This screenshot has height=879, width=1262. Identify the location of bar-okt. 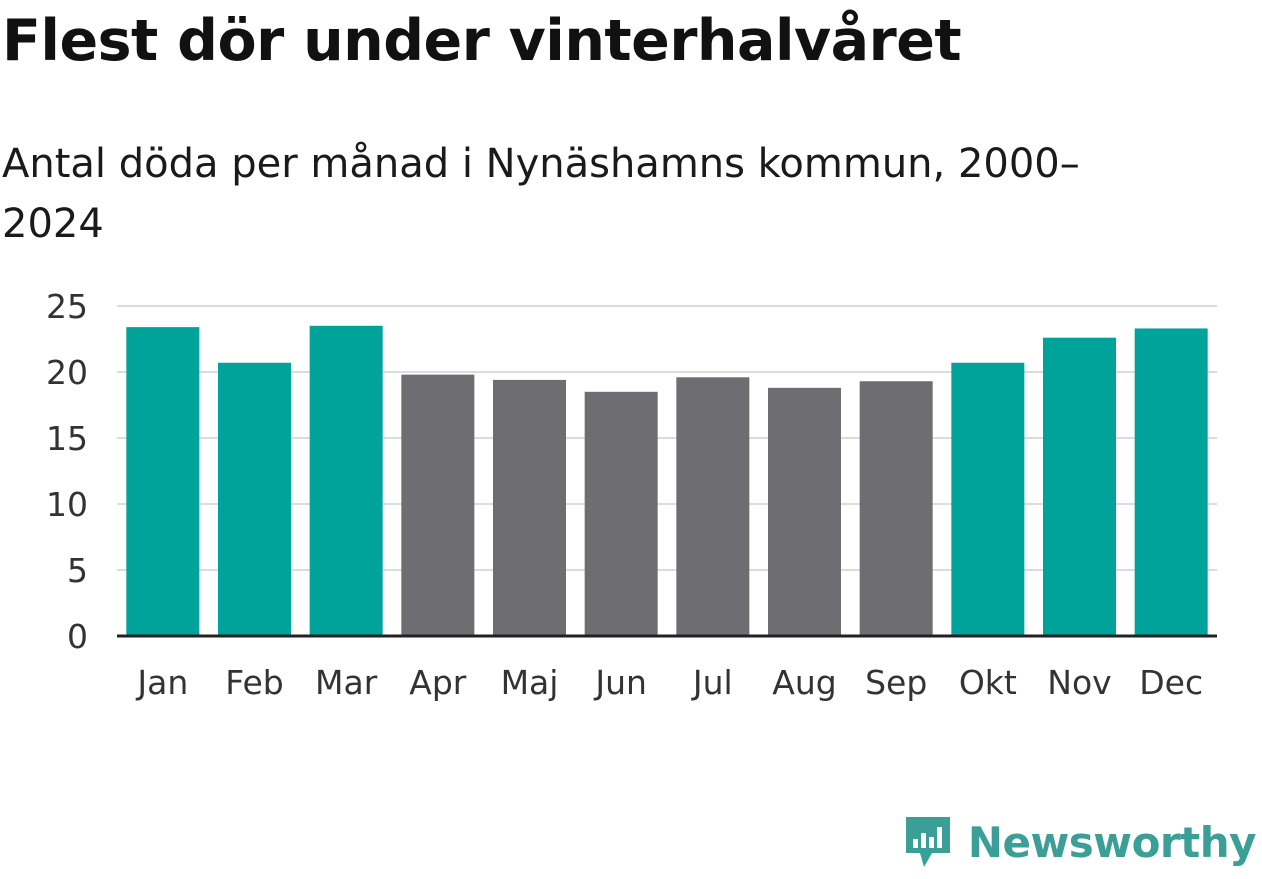
(988, 499).